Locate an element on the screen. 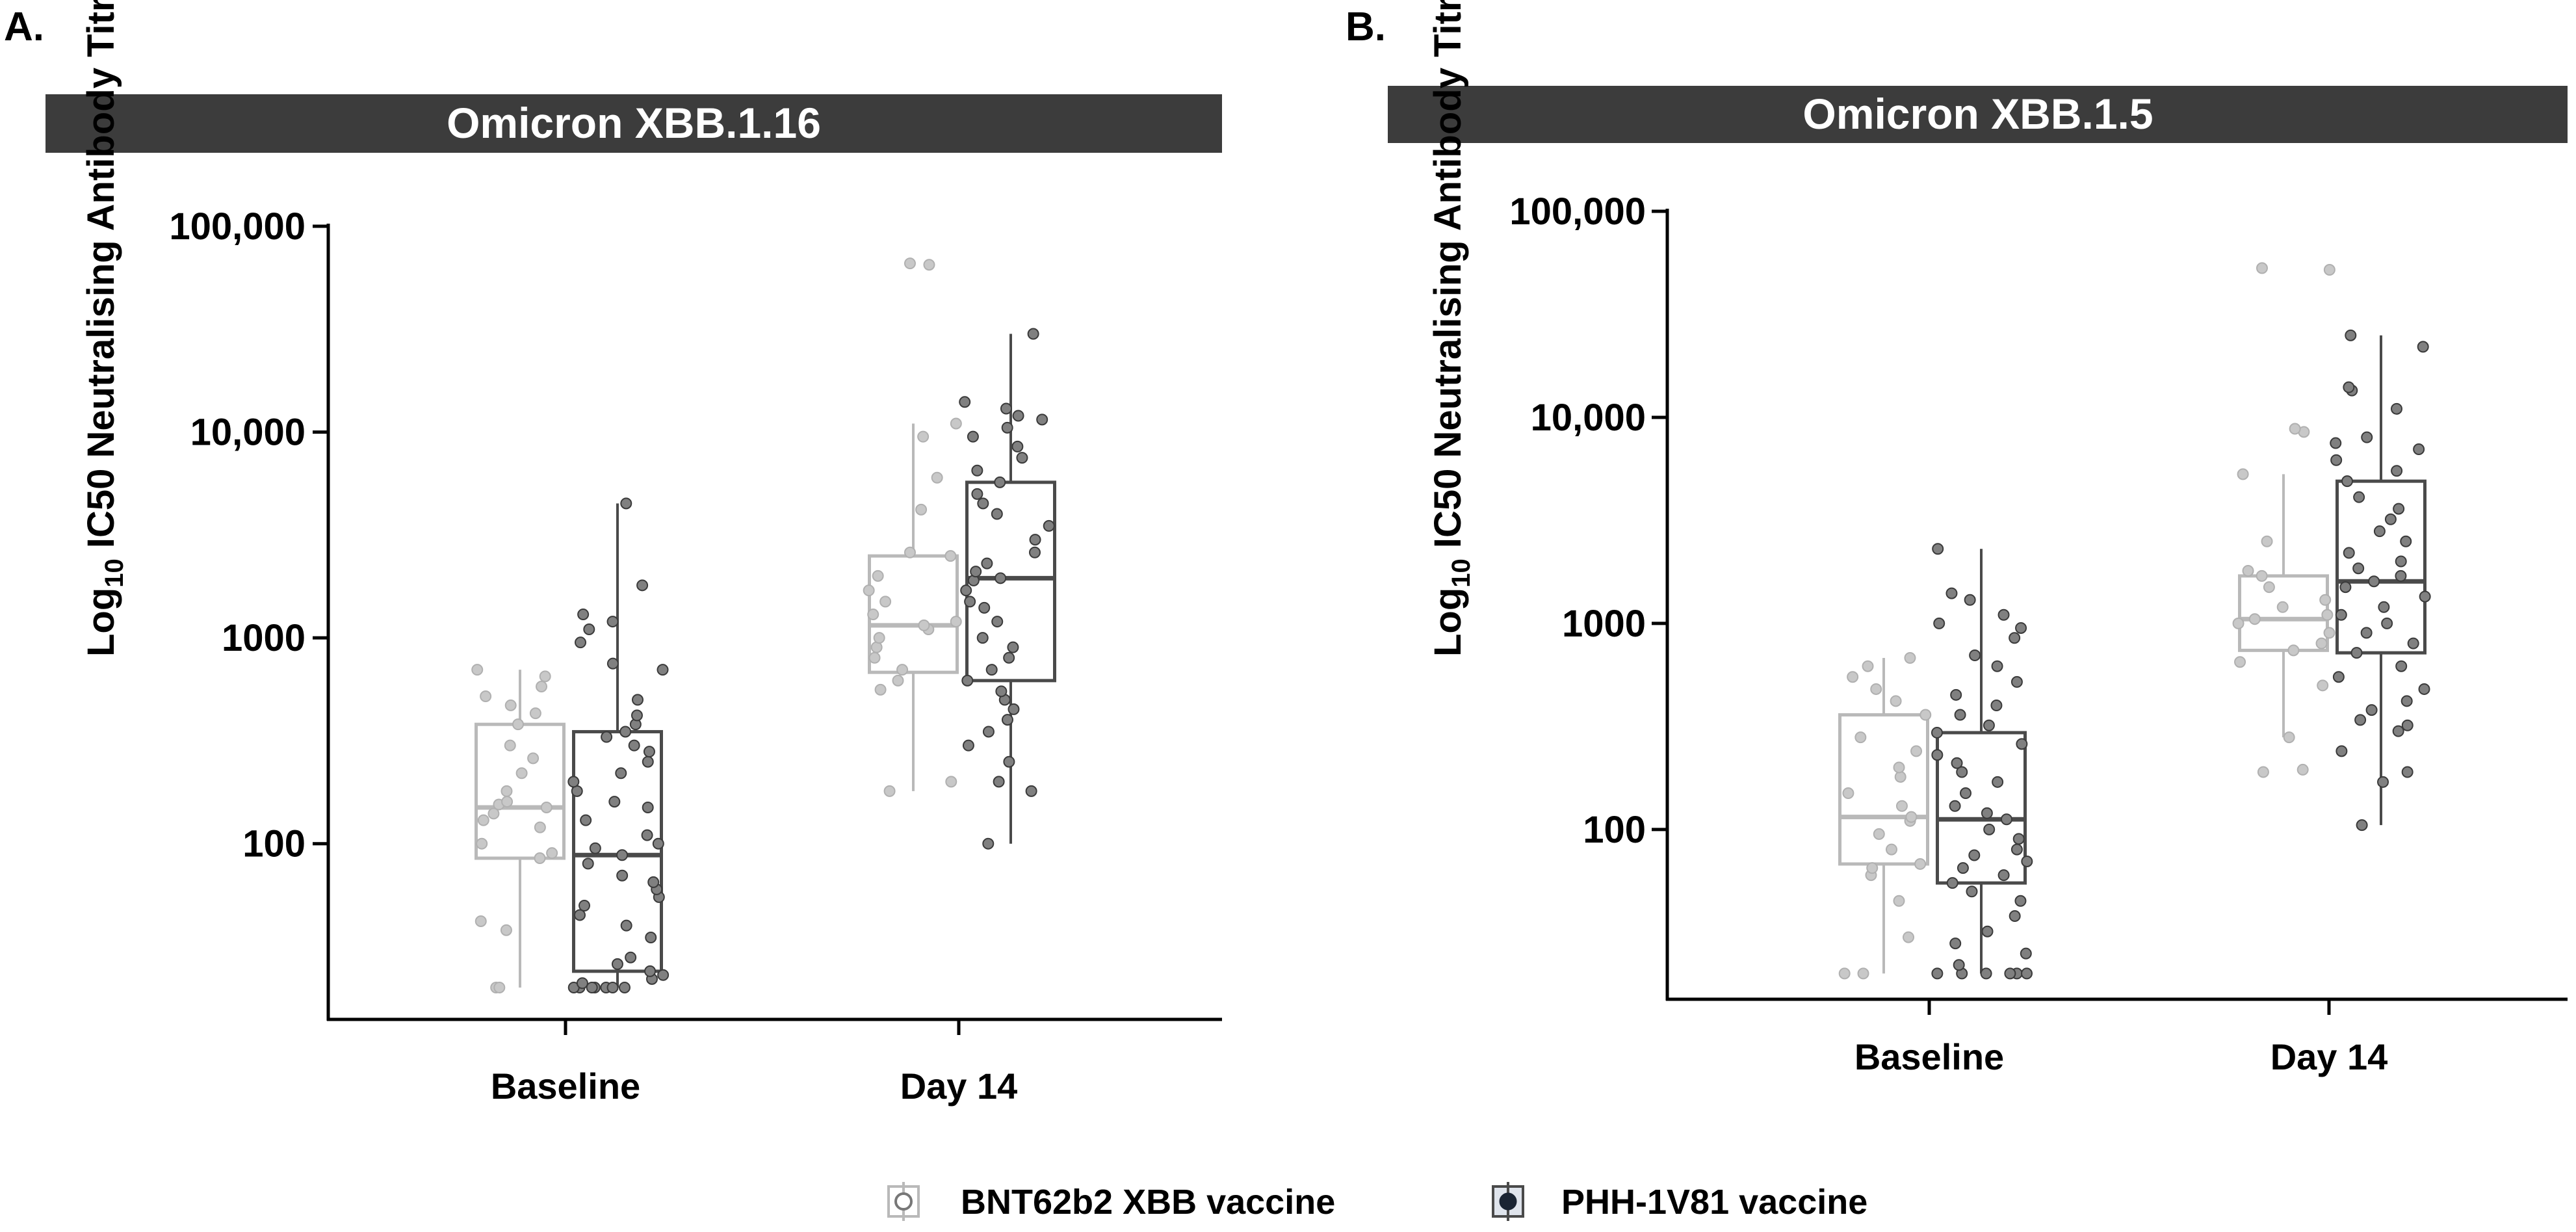 This screenshot has height=1232, width=2576. panel-b-title: Omicron XBB.1.5 is located at coordinates (1977, 114).